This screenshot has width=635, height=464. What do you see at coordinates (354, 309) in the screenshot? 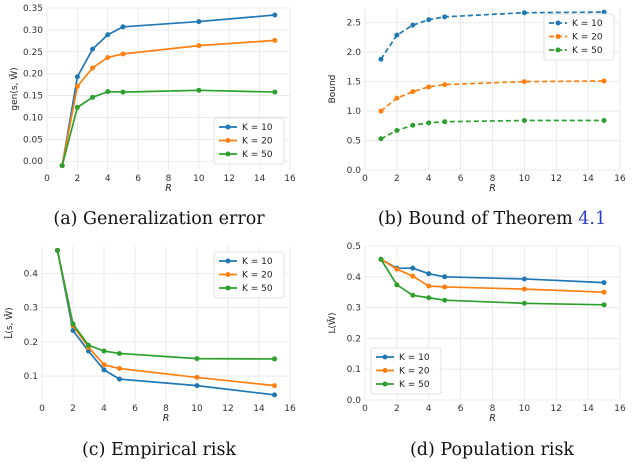
I see `y-tick-label: 0.3` at bounding box center [354, 309].